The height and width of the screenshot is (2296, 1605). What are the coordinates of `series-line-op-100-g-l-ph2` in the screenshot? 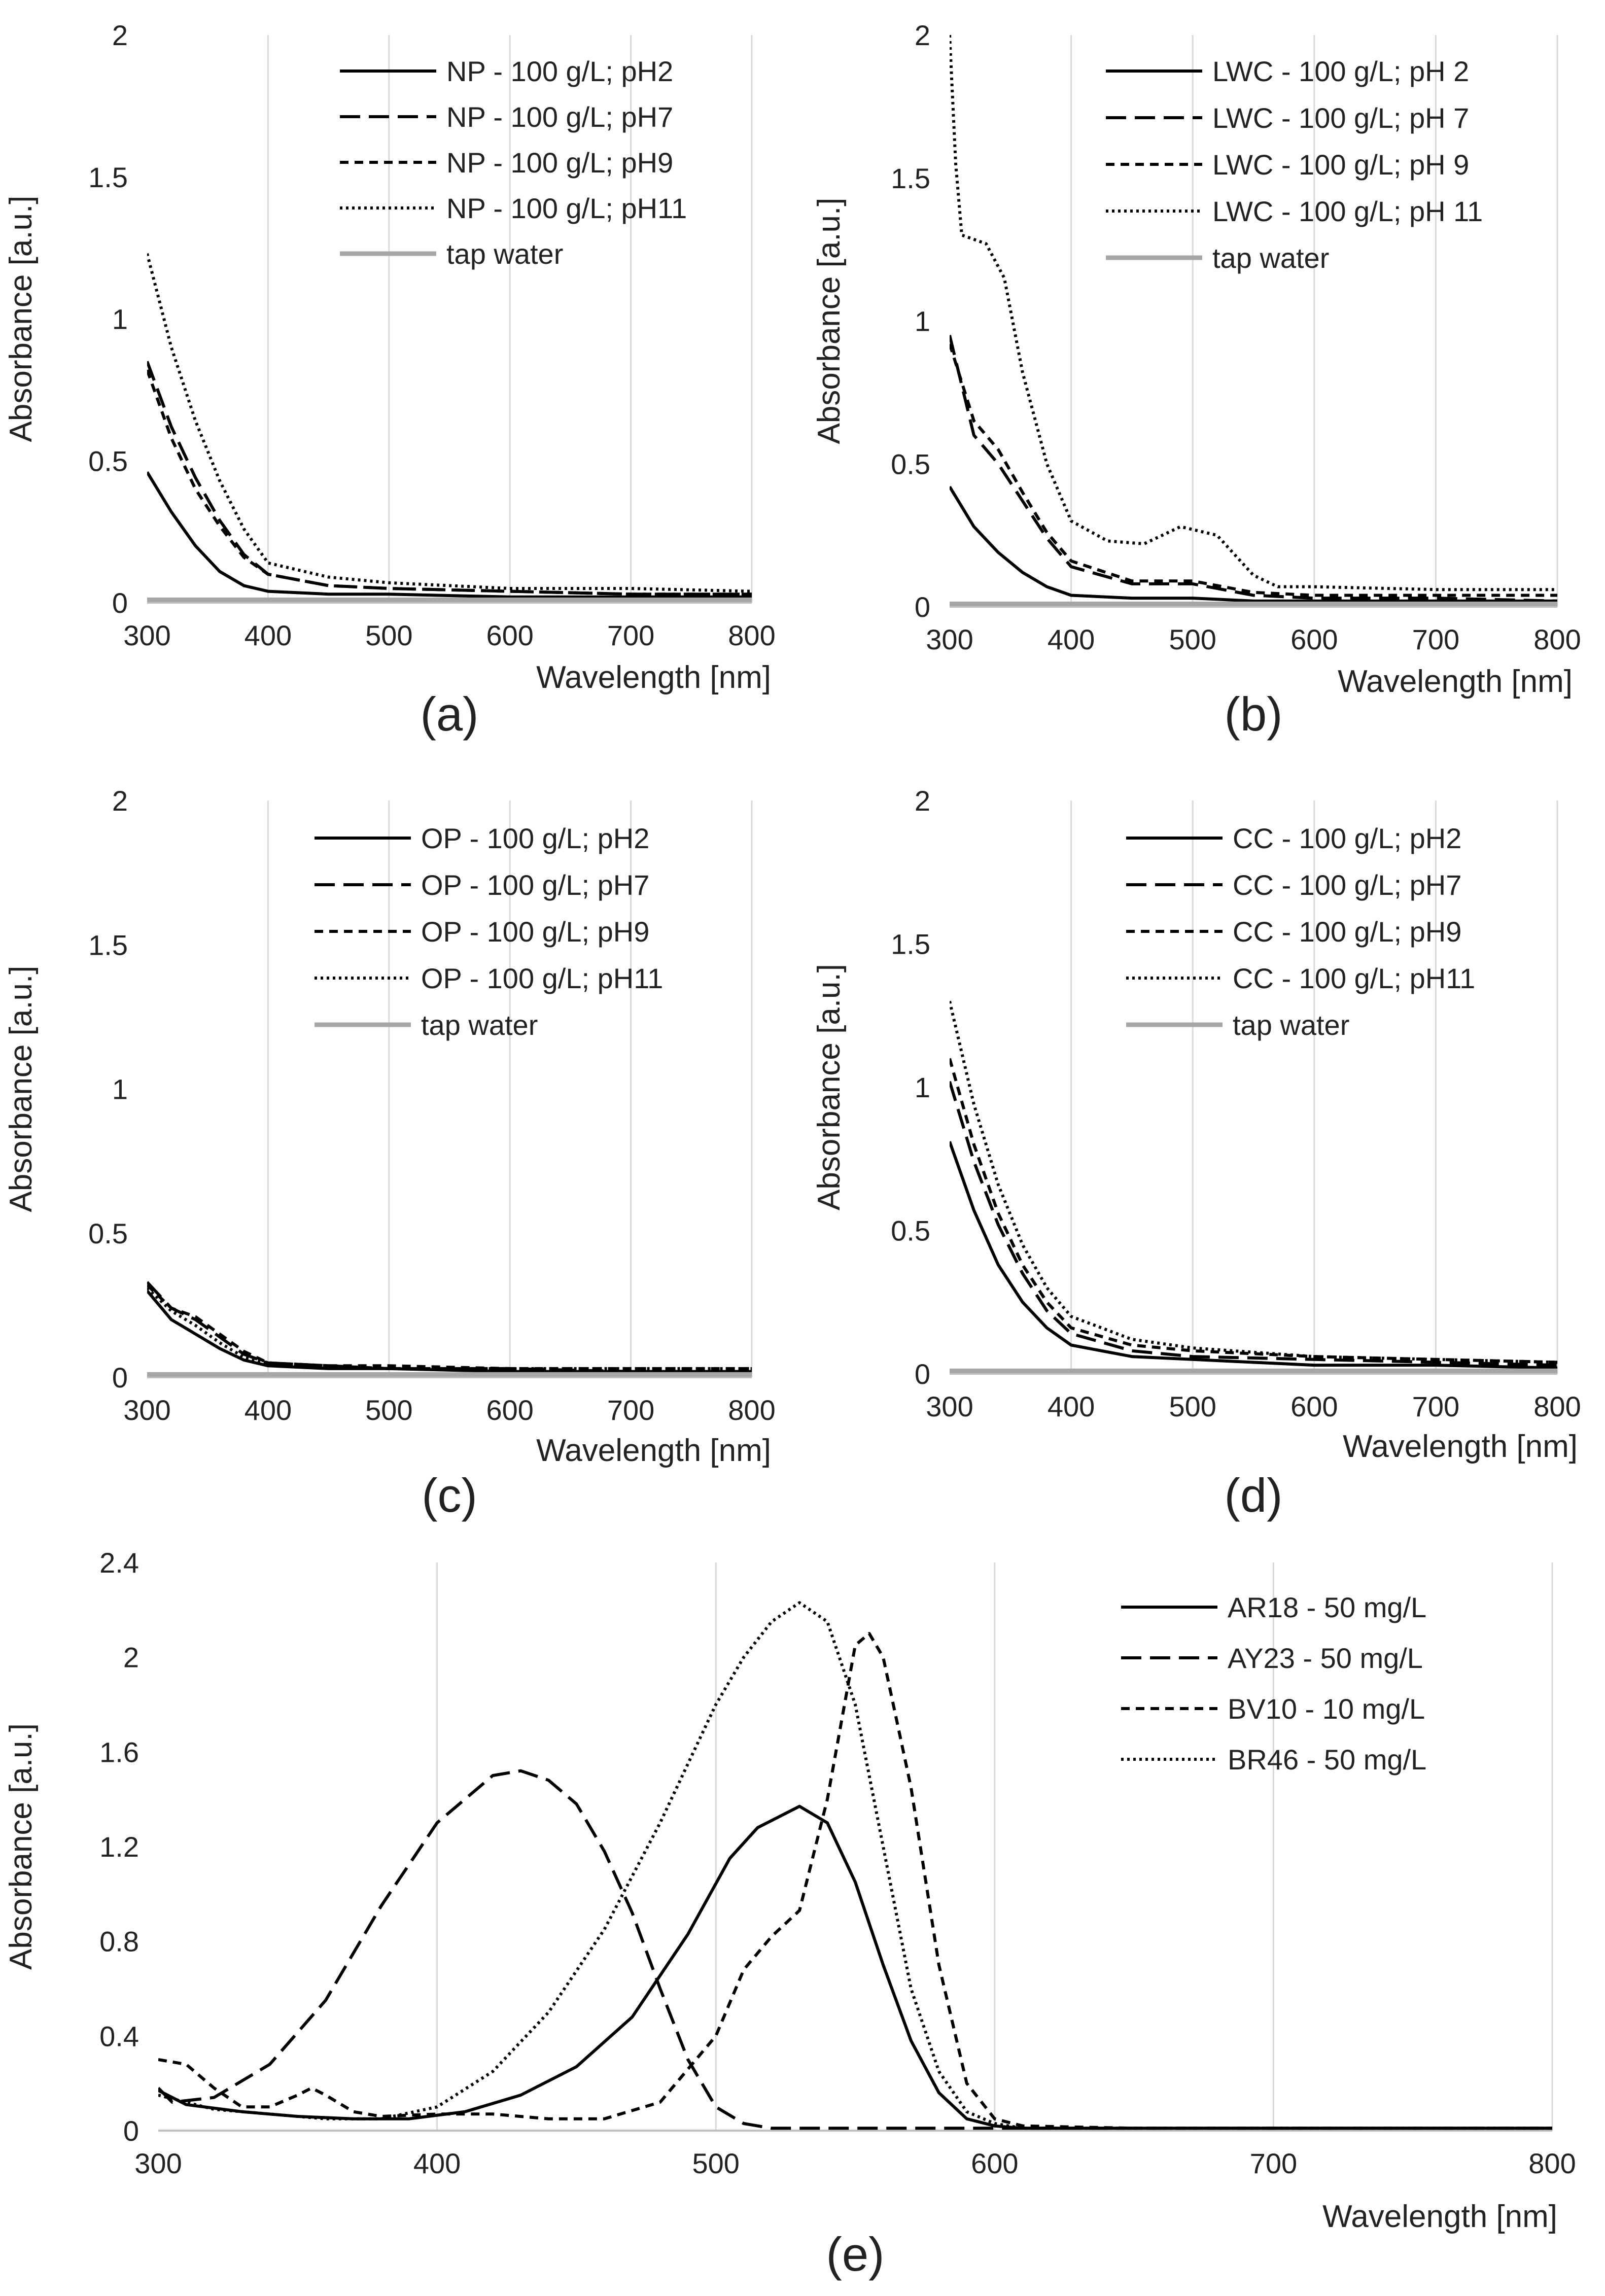 It's located at (449, 1331).